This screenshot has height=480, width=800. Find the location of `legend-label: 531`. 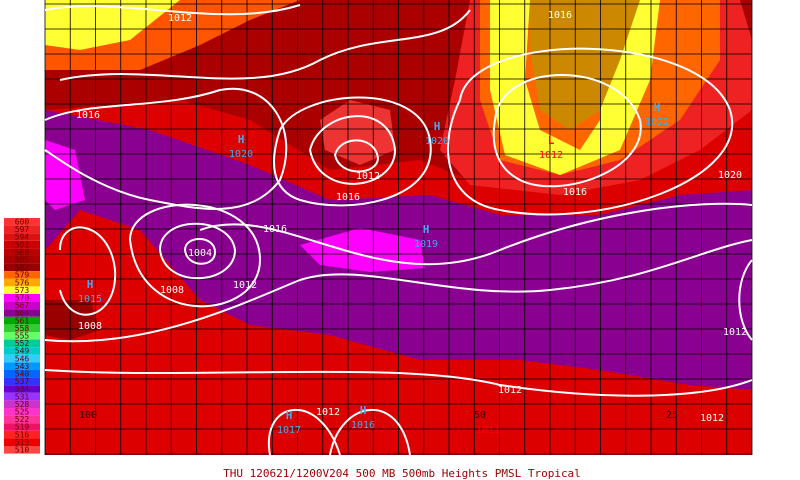

legend-label: 531 is located at coordinates (22, 396).